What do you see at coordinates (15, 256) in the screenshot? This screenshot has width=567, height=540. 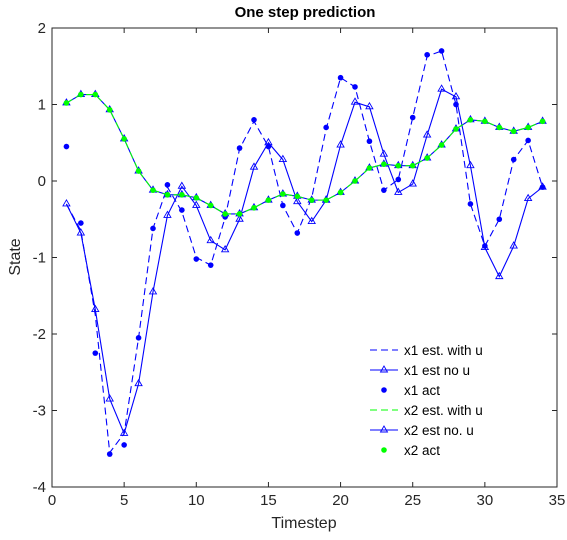 I see `y-axis-label: State` at bounding box center [15, 256].